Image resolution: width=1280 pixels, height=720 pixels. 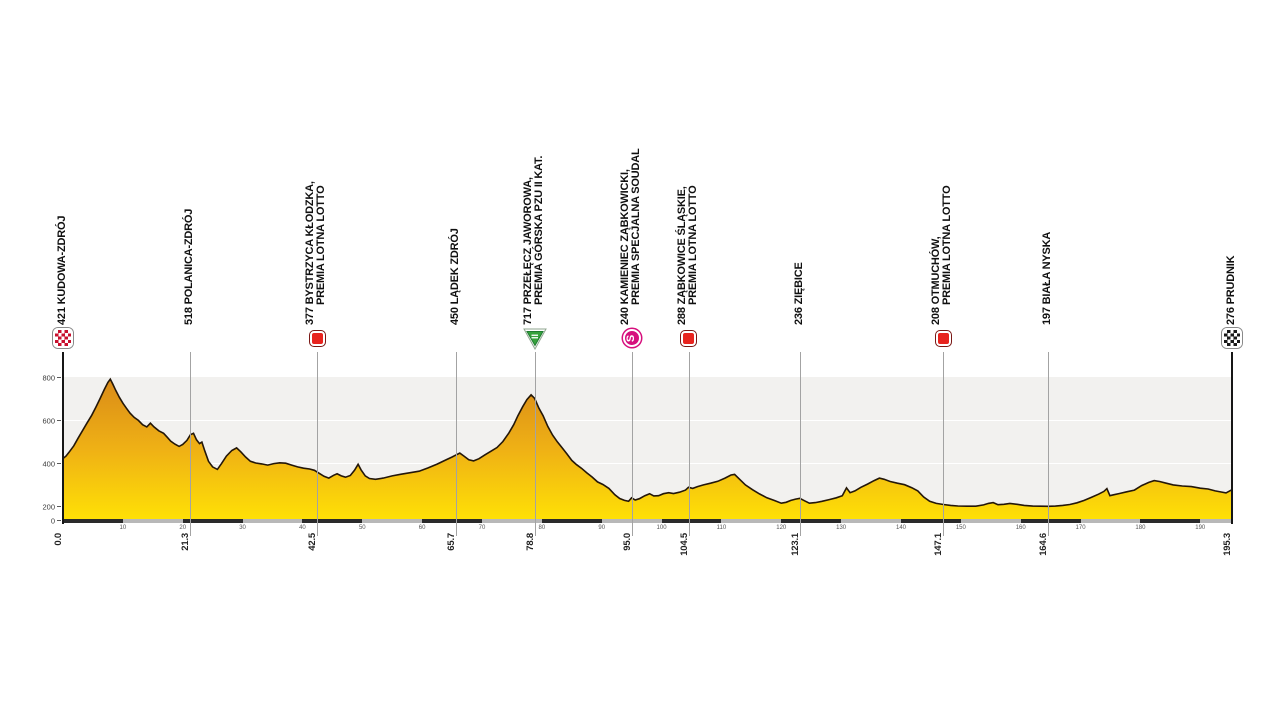 What do you see at coordinates (944, 444) in the screenshot?
I see `waypoint-line-wp8` at bounding box center [944, 444].